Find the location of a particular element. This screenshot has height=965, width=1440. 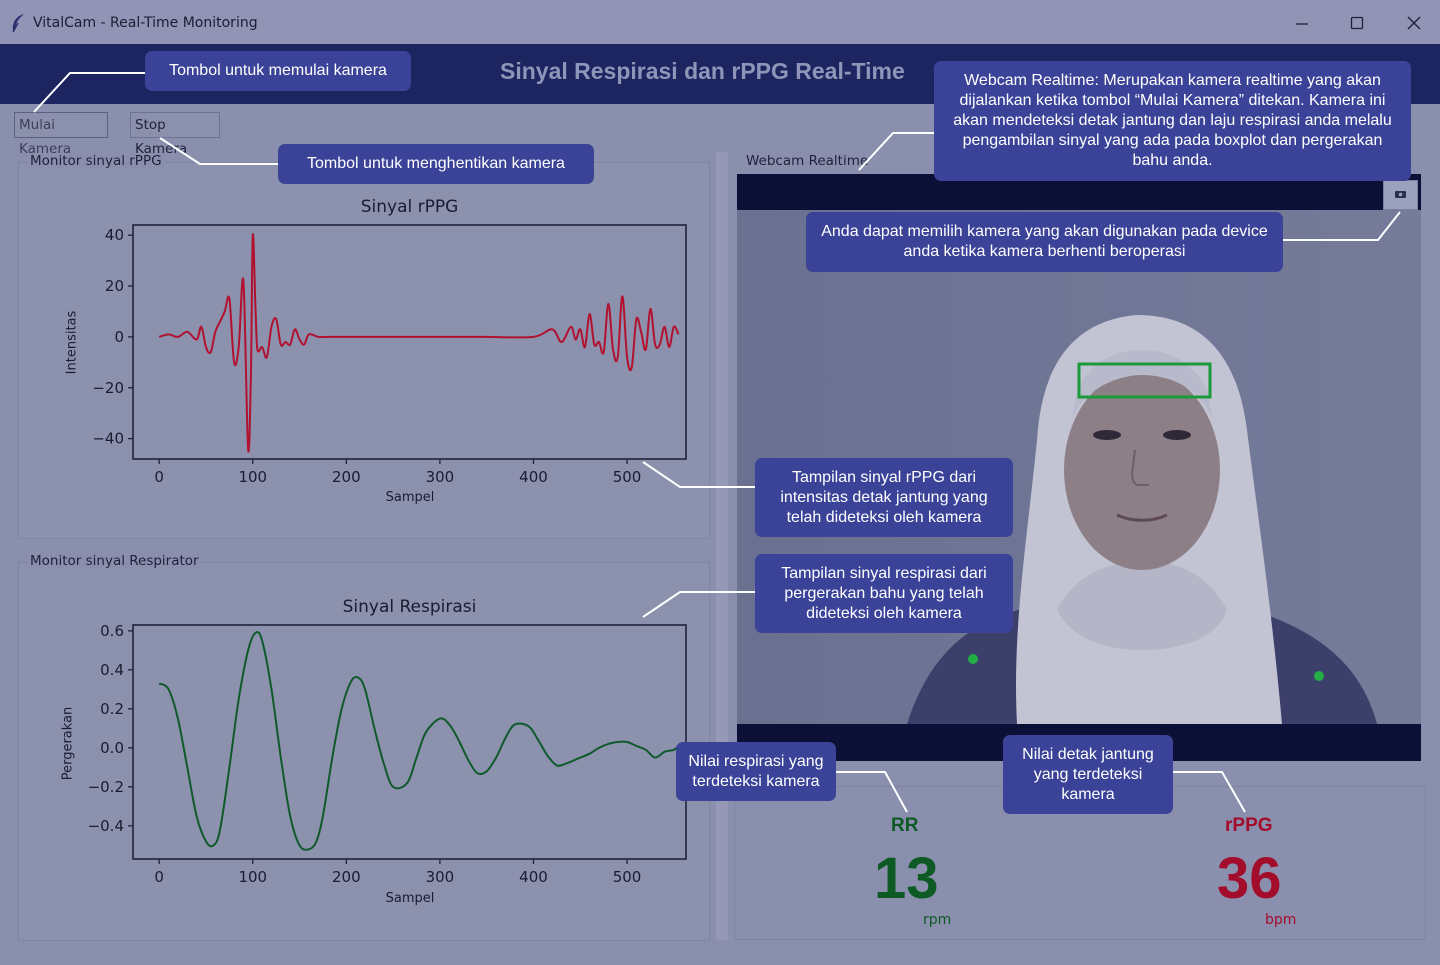

respiration-x-tick-label: 500 is located at coordinates (627, 877).